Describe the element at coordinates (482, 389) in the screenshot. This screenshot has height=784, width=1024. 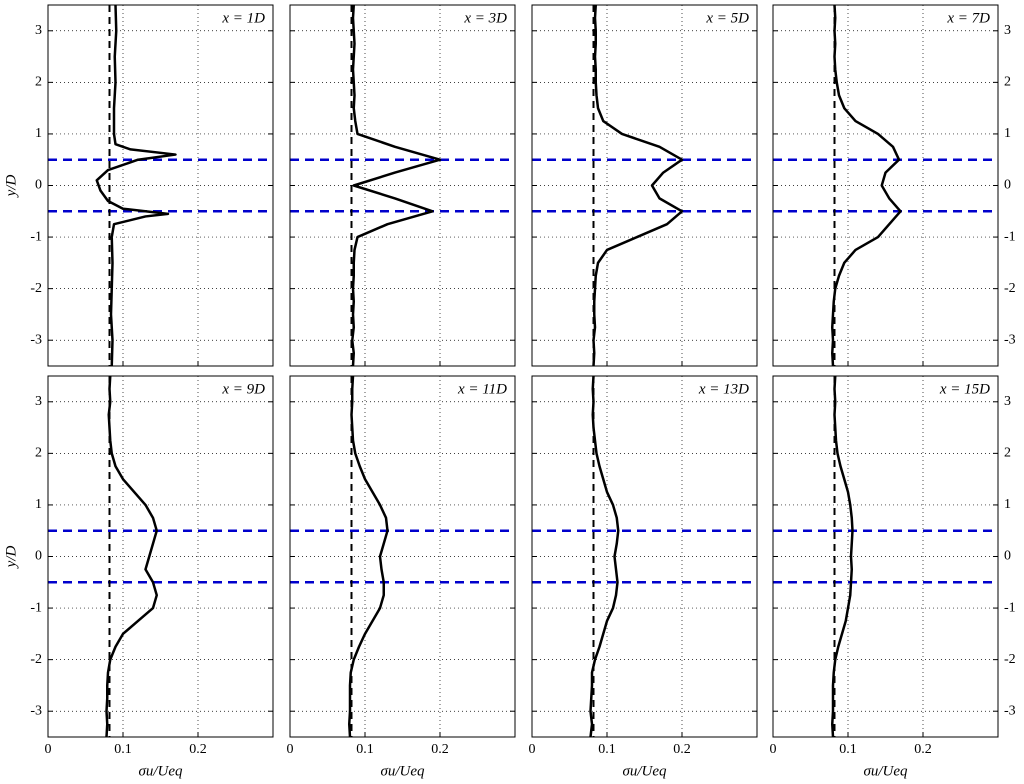
I see `panel-title: x = 11D` at that location.